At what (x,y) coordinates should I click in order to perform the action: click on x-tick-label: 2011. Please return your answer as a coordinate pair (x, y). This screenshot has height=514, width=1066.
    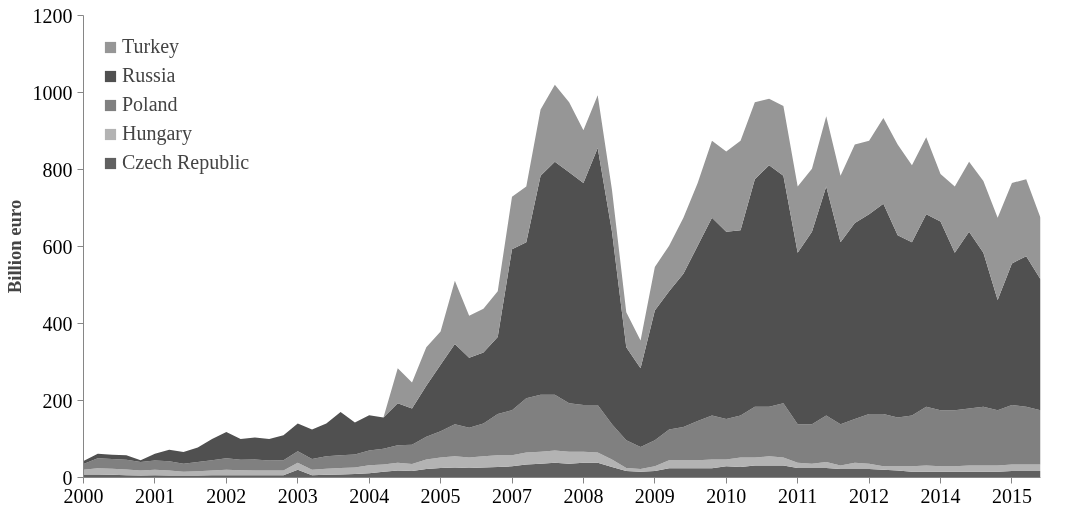
    Looking at the image, I should click on (798, 495).